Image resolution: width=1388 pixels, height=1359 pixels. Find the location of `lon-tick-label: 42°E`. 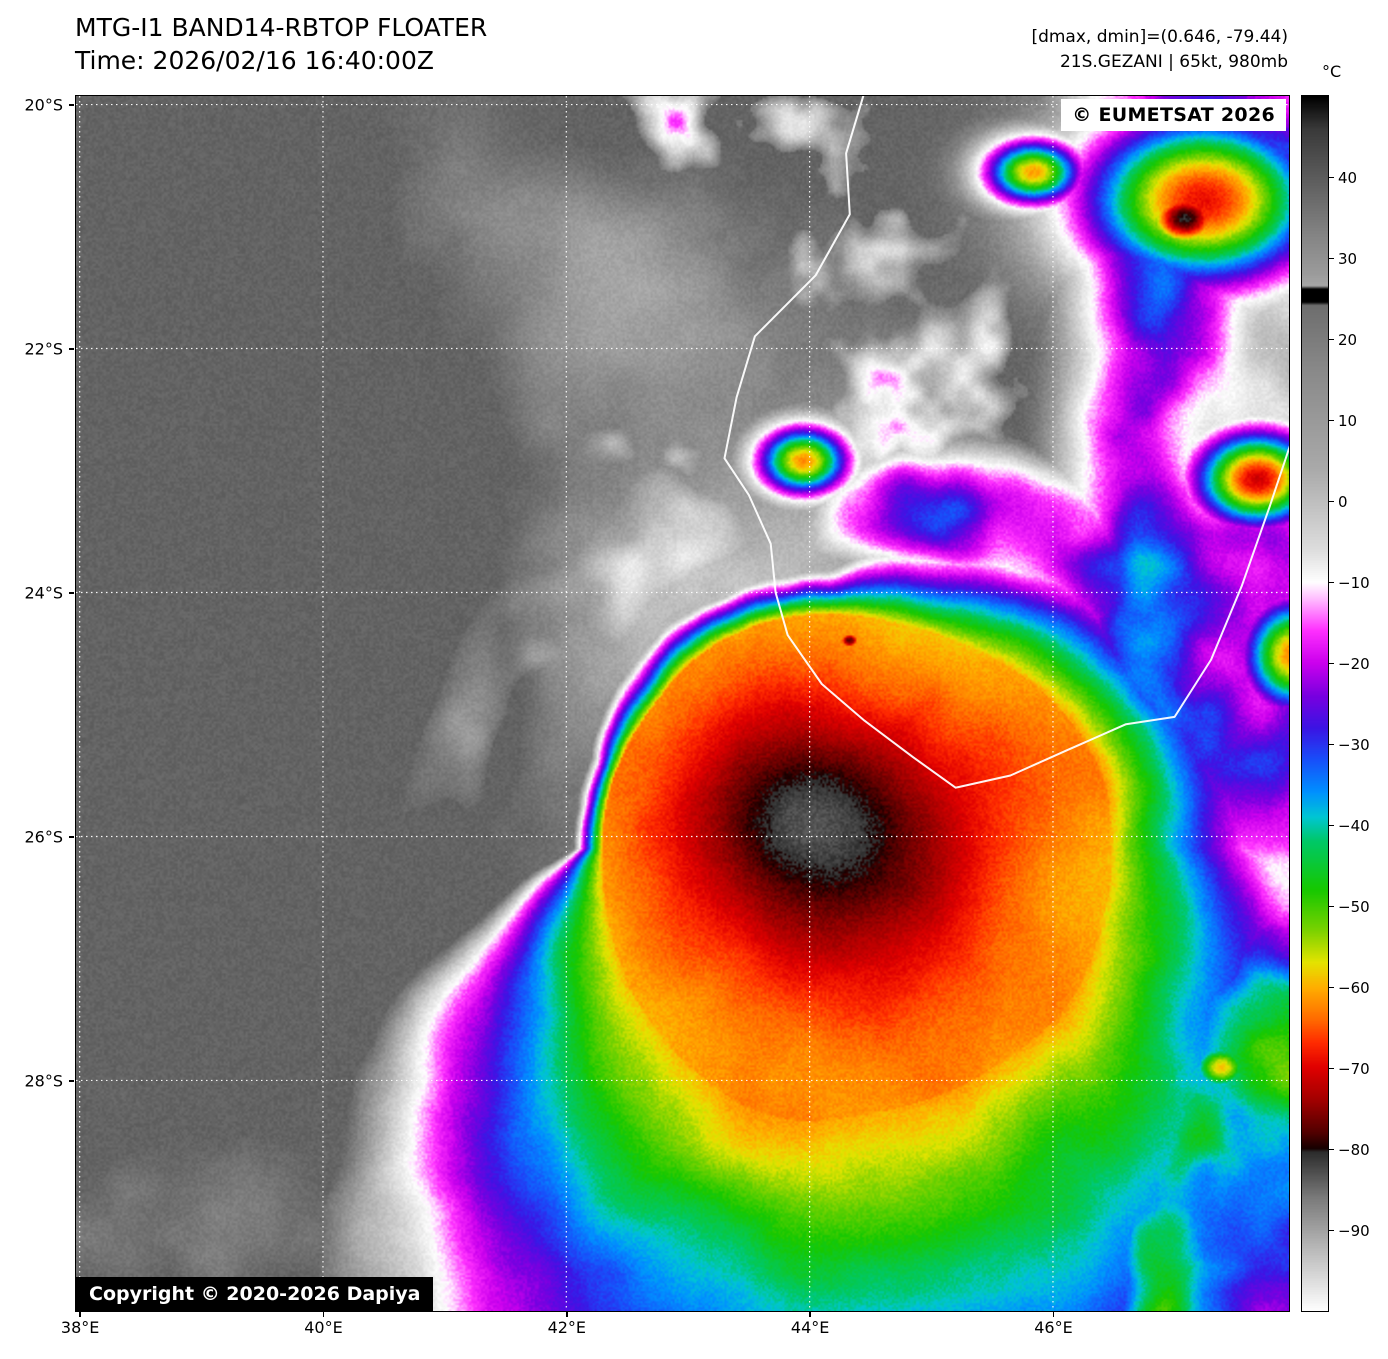

lon-tick-label: 42°E is located at coordinates (567, 1327).